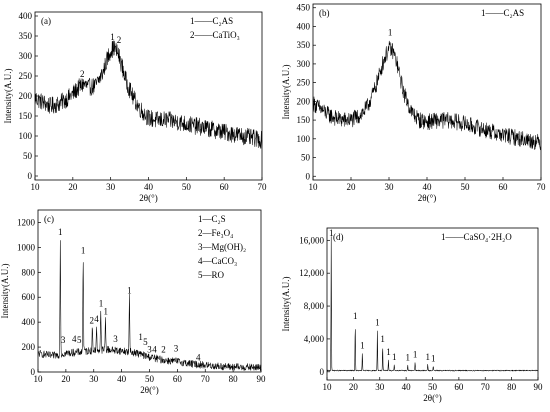  What do you see at coordinates (26, 247) in the screenshot?
I see `y-tick-label: 1000` at bounding box center [26, 247].